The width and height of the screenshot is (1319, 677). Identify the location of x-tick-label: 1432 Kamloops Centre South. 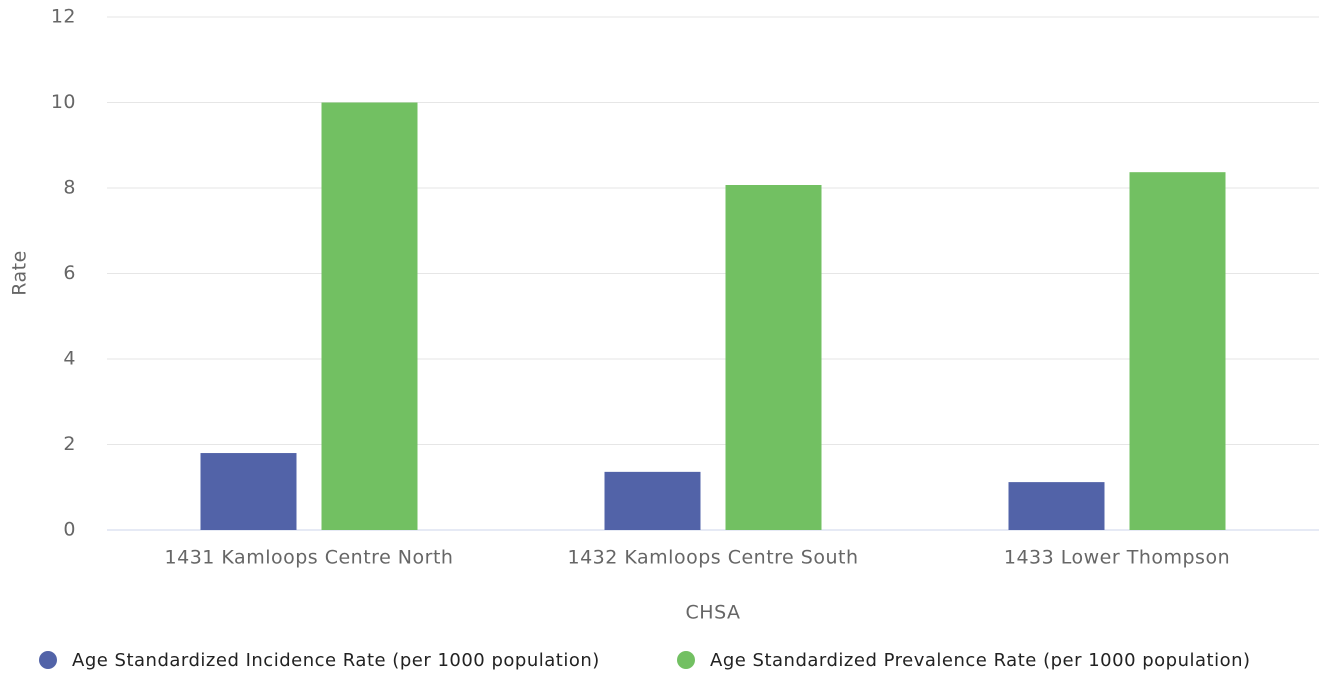
(713, 558).